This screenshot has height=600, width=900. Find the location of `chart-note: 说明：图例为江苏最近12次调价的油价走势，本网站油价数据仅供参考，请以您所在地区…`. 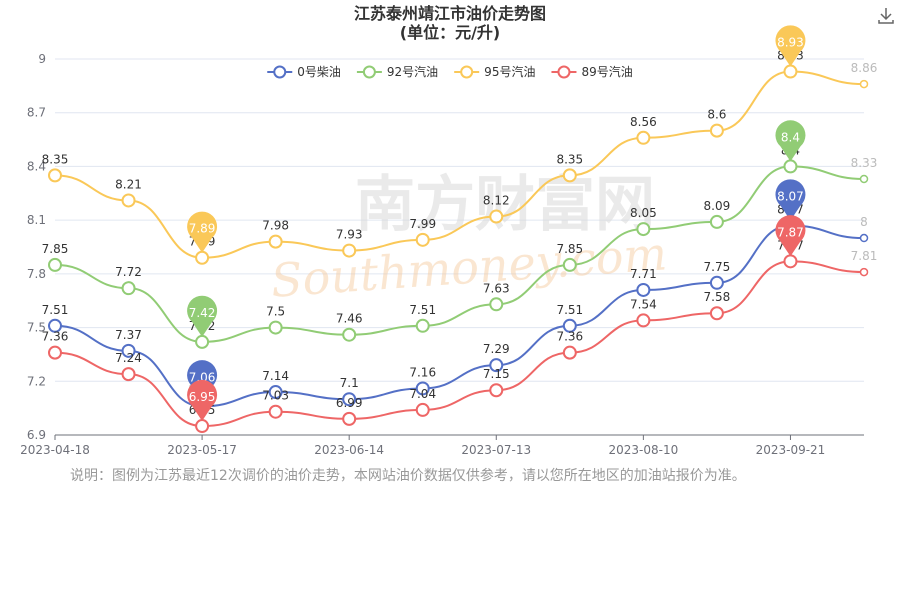

chart-note: 说明：图例为江苏最近12次调价的油价走势，本网站油价数据仅供参考，请以您所在地区… is located at coordinates (408, 476).